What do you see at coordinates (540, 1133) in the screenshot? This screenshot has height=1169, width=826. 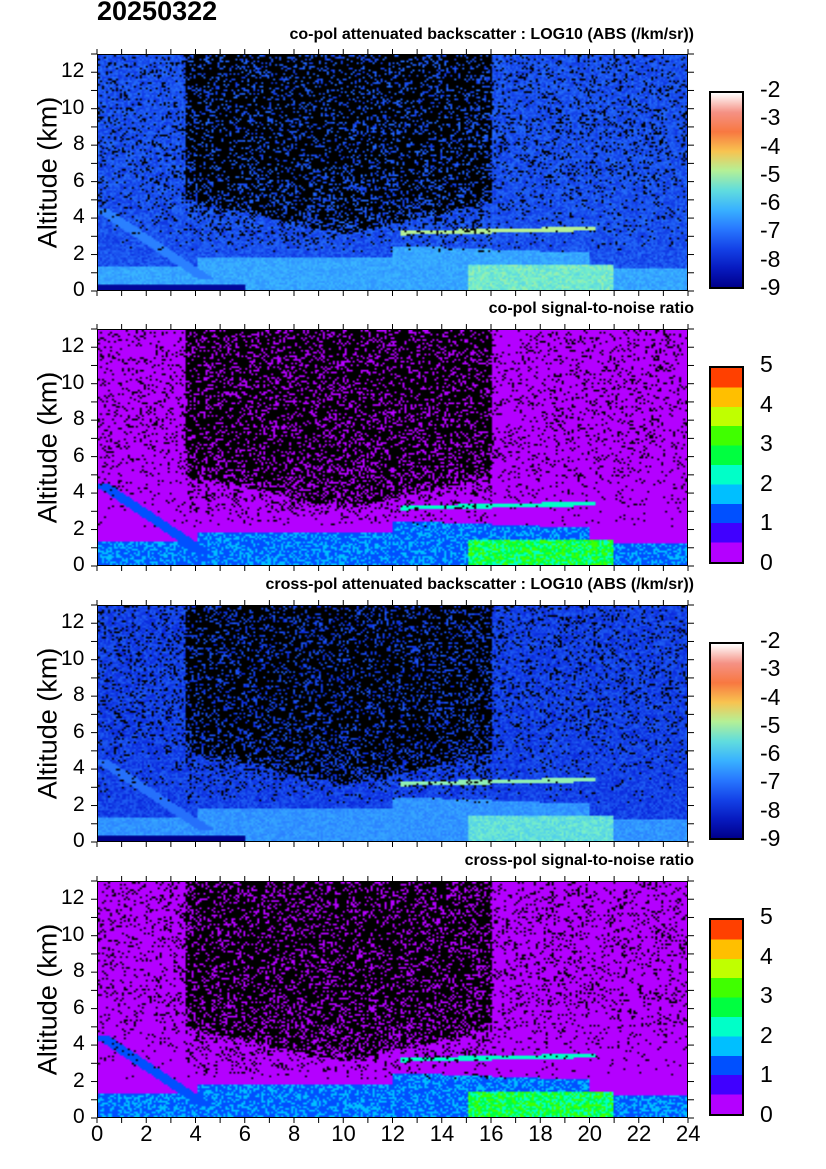 I see `x-tick-label: 18` at bounding box center [540, 1133].